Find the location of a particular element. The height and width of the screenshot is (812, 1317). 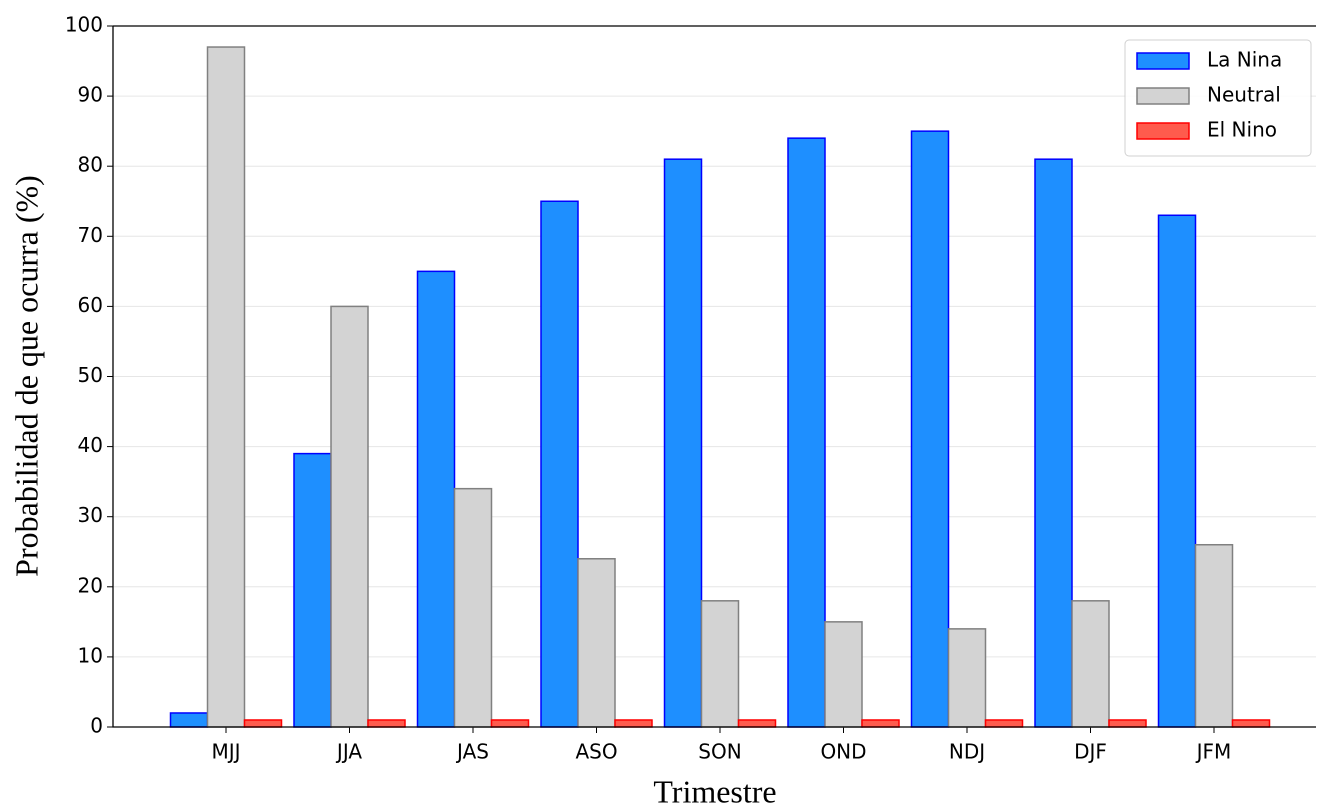

x-tick-label: SON is located at coordinates (719, 752).